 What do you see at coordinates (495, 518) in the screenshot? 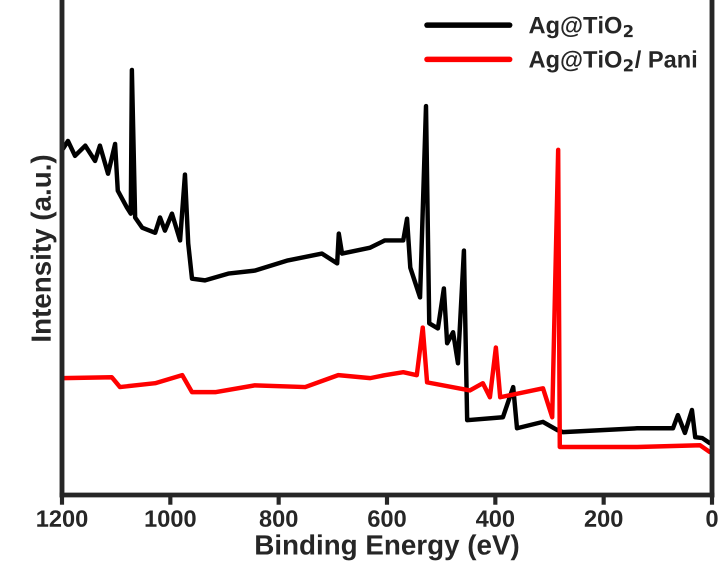
I see `x-tick-label: 400` at bounding box center [495, 518].